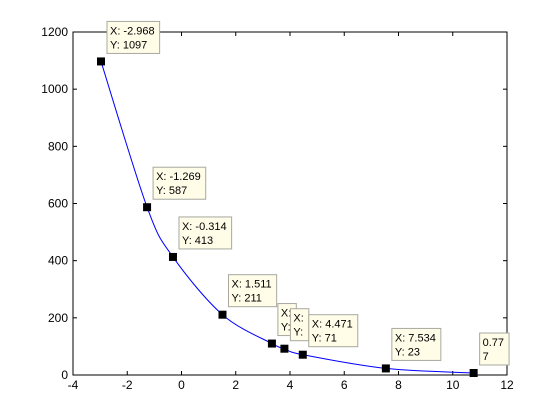 The height and width of the screenshot is (420, 560). I want to click on datatip: X: -2.968 Y: 1097, so click(133, 37).